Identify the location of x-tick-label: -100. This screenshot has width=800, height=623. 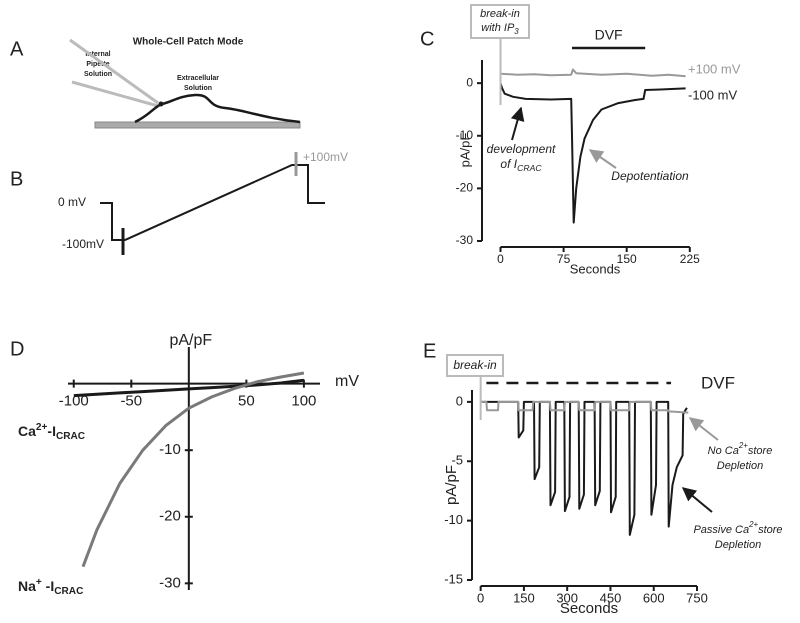
(74, 401).